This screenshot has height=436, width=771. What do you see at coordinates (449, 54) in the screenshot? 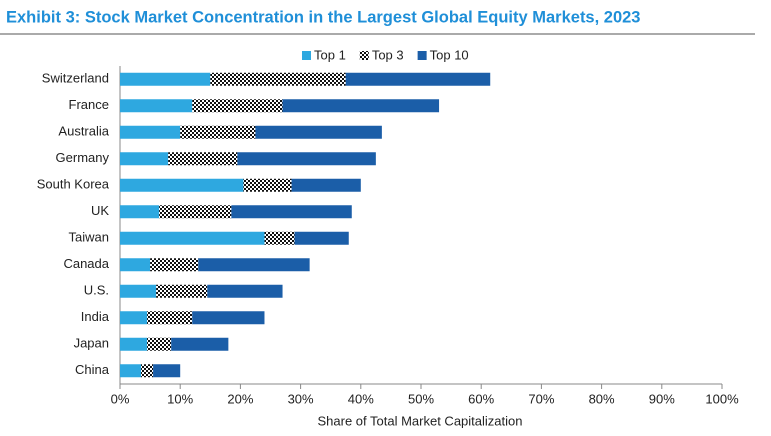
I see `legend-label: Top 10` at bounding box center [449, 54].